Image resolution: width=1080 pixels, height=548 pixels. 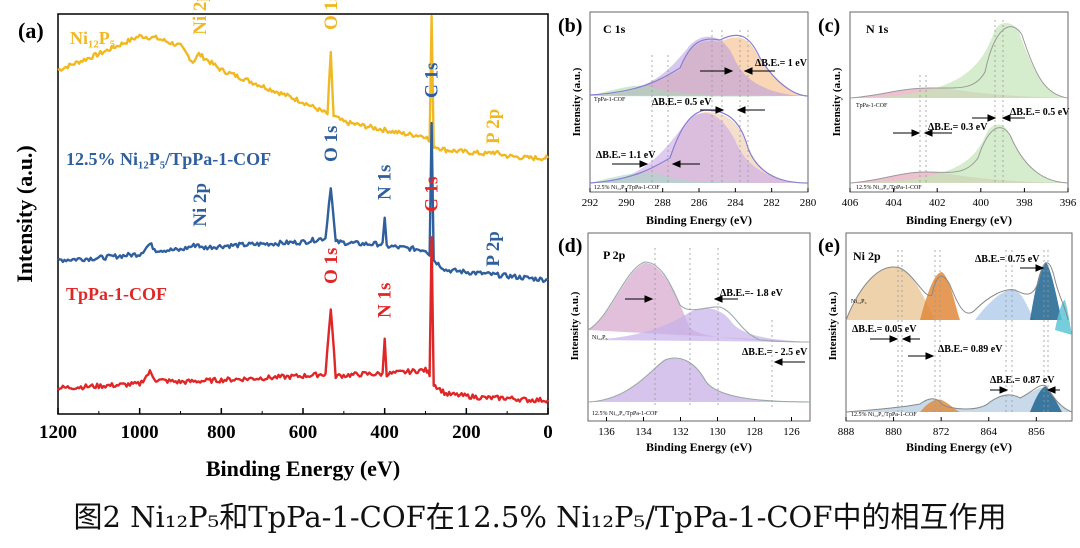 I want to click on x-tick-label: 872, so click(x=941, y=432).